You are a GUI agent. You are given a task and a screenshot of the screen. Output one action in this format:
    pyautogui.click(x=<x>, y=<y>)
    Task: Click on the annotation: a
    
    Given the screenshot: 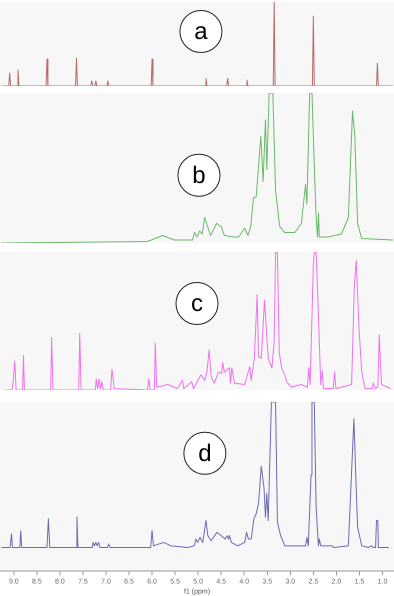 What is the action you would take?
    pyautogui.click(x=201, y=32)
    